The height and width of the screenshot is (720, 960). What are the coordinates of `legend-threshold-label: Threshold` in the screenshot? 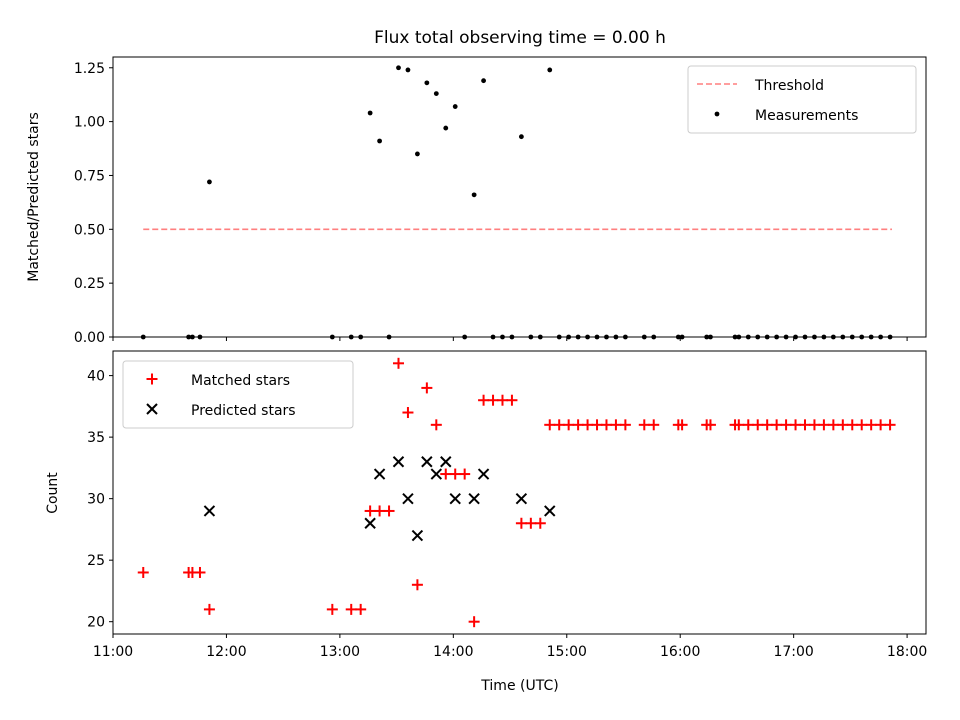 It's located at (789, 86).